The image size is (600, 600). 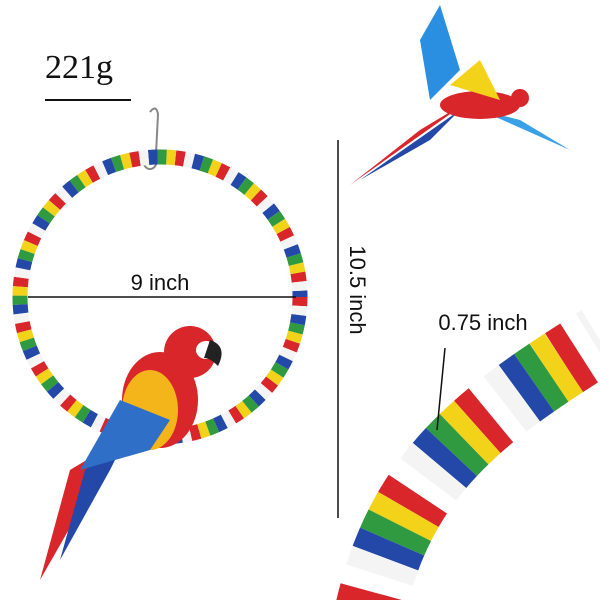 I want to click on parrot-flying, so click(x=460, y=95).